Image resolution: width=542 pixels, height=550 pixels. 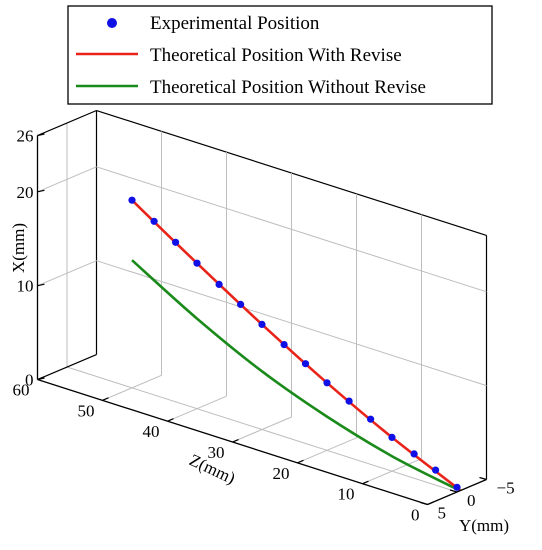 What do you see at coordinates (25, 136) in the screenshot?
I see `x-tick-label: 26` at bounding box center [25, 136].